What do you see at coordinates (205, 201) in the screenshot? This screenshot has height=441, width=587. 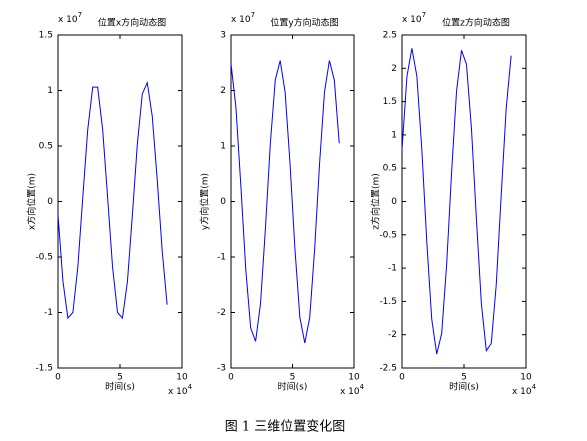 I see `y-axis-label: y方向位置(m)` at bounding box center [205, 201].